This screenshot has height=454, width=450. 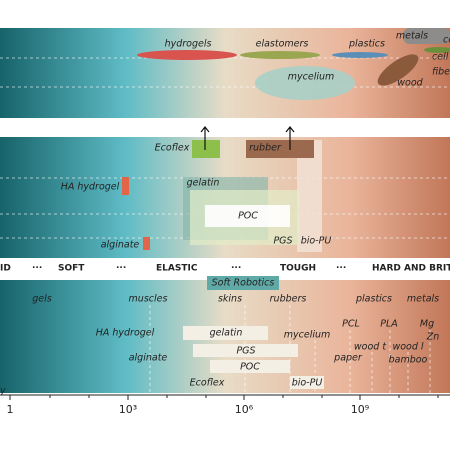 I want to click on label: wood t, so click(x=370, y=347).